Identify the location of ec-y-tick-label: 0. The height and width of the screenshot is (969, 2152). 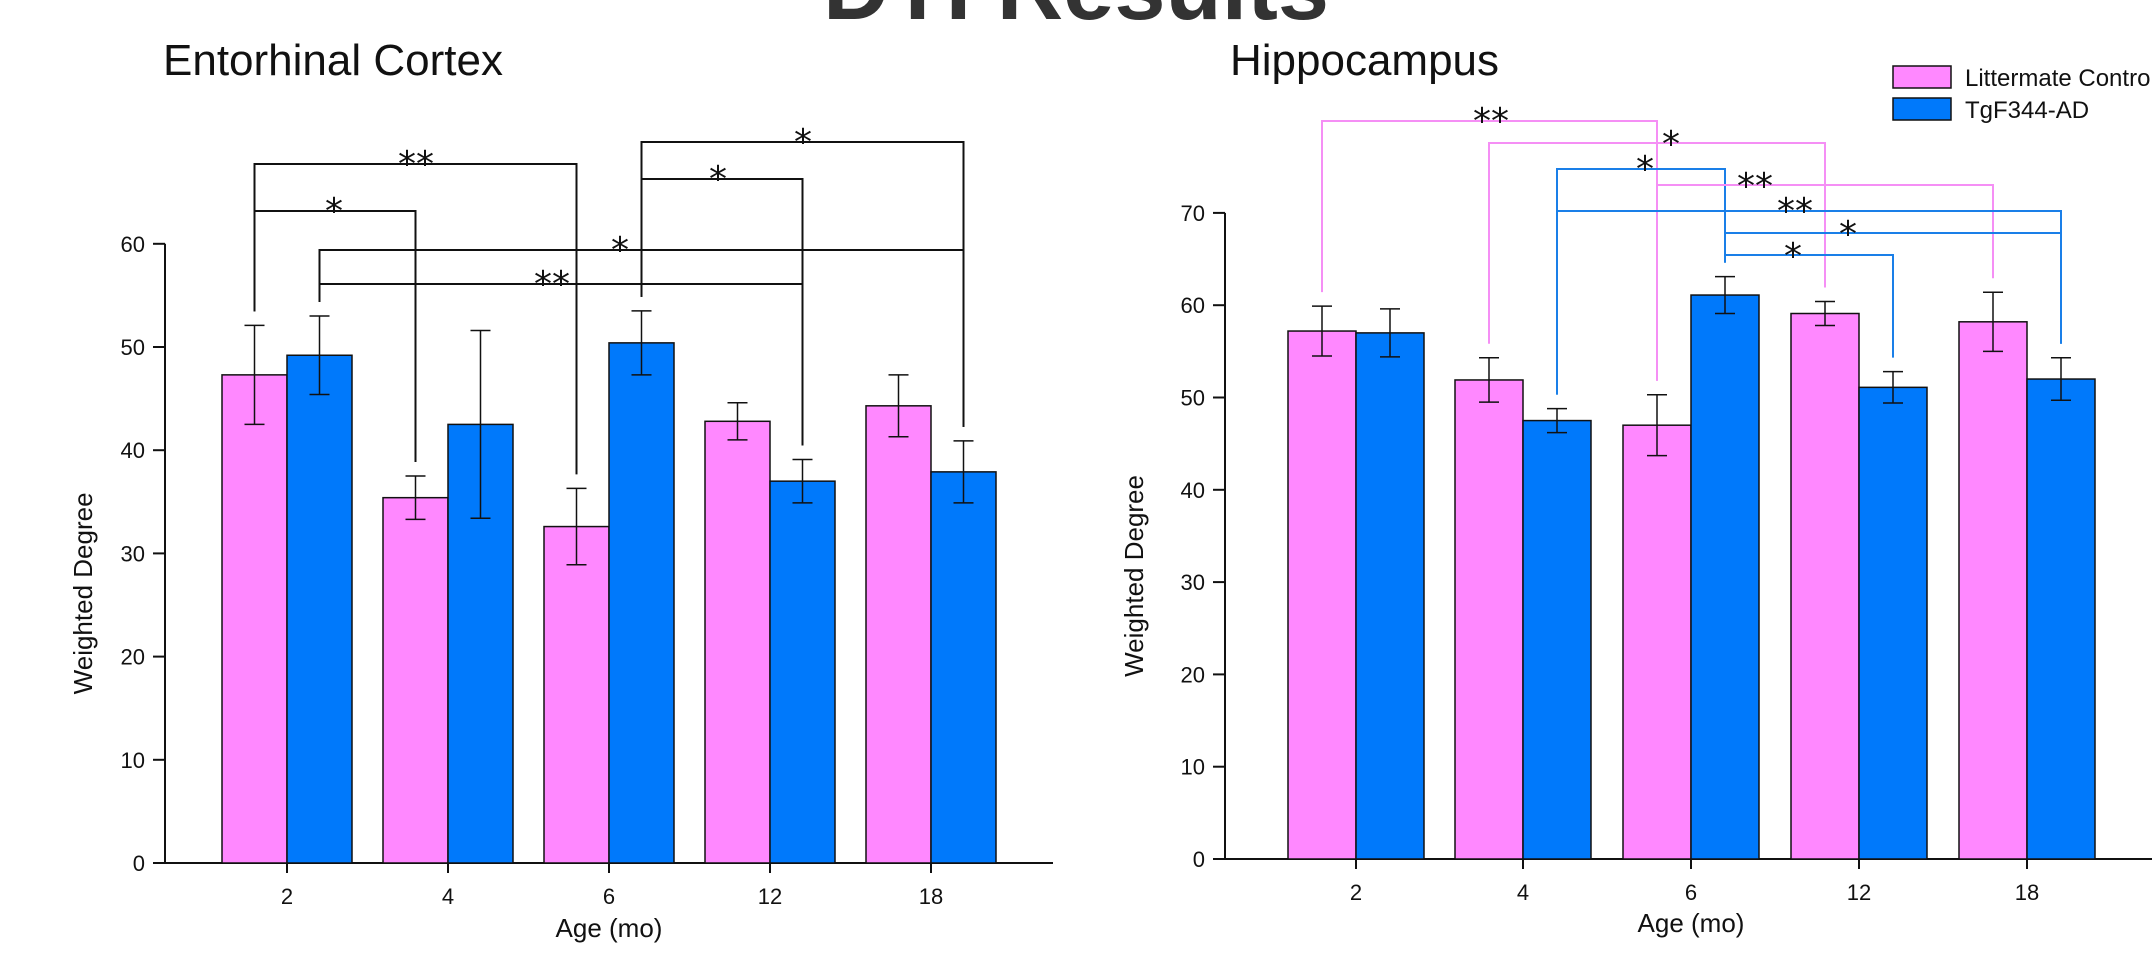
(139, 863).